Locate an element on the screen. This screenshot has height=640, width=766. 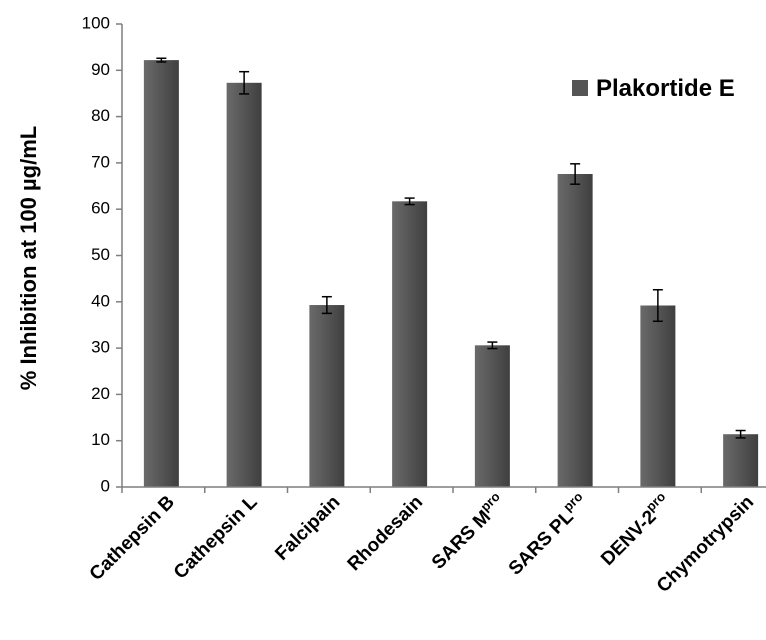
y-tick-label: 60 is located at coordinates (100, 208).